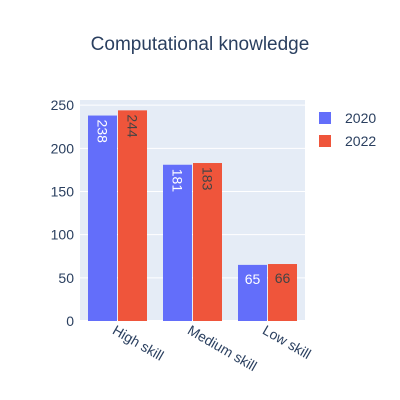 The width and height of the screenshot is (400, 400). Describe the element at coordinates (70, 321) in the screenshot. I see `y-tick-label: 0` at that location.